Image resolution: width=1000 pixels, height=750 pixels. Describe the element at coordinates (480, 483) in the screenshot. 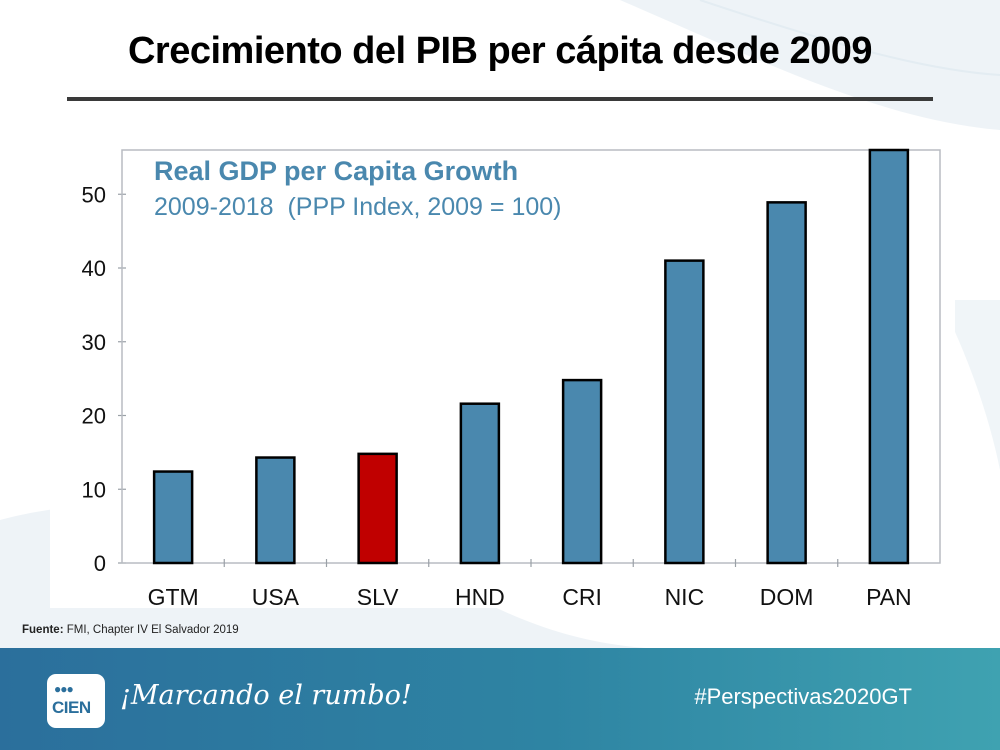

I see `bar-hnd` at that location.